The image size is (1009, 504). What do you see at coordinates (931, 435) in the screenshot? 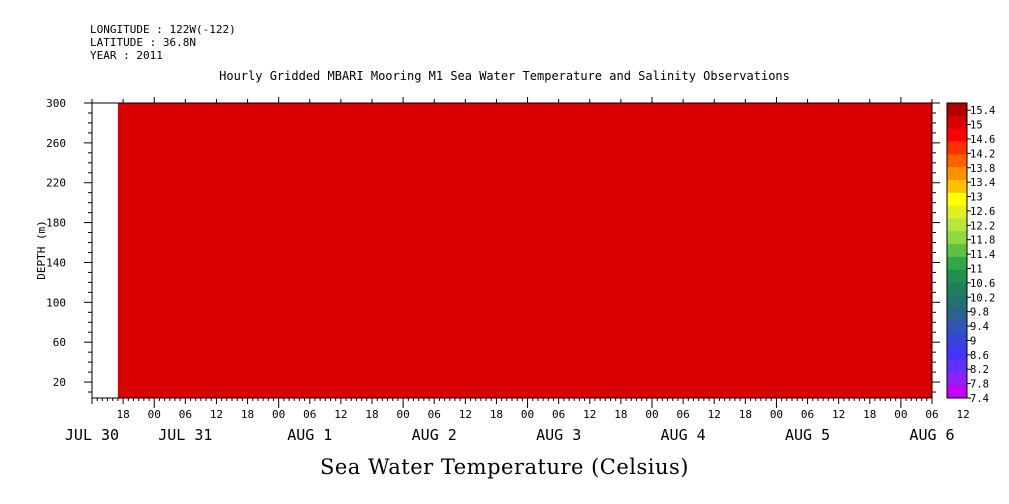
I see `x-day-label: AUG 6` at bounding box center [931, 435].